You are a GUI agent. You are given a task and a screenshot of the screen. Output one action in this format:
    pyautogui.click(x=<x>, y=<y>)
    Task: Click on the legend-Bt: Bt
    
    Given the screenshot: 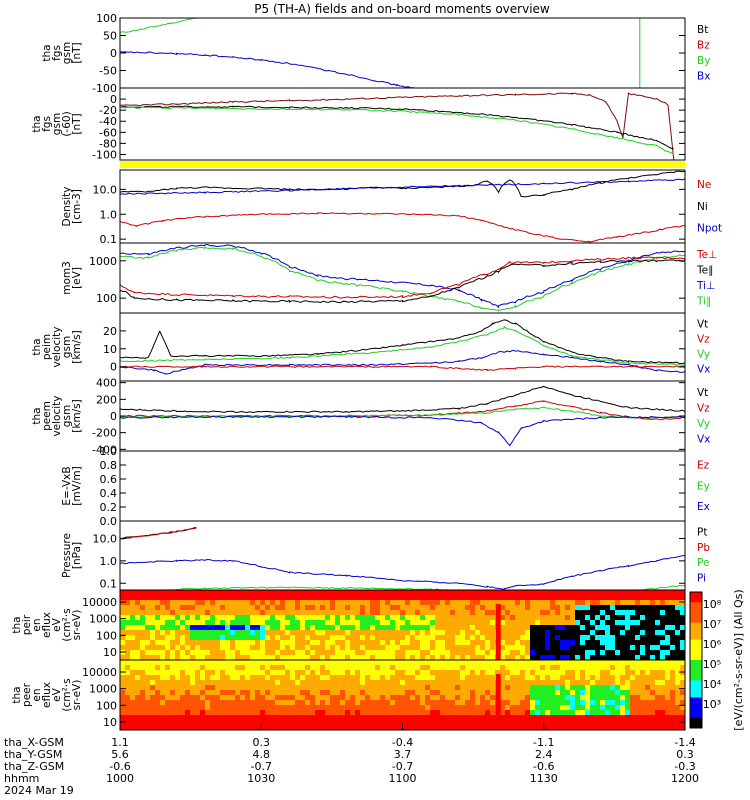 What is the action you would take?
    pyautogui.click(x=702, y=30)
    